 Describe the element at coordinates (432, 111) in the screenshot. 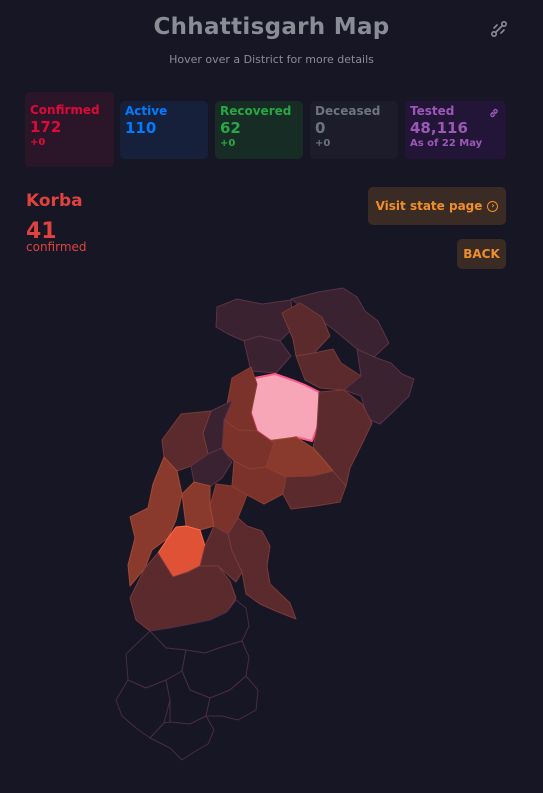

I see `tested-label: Tested` at that location.